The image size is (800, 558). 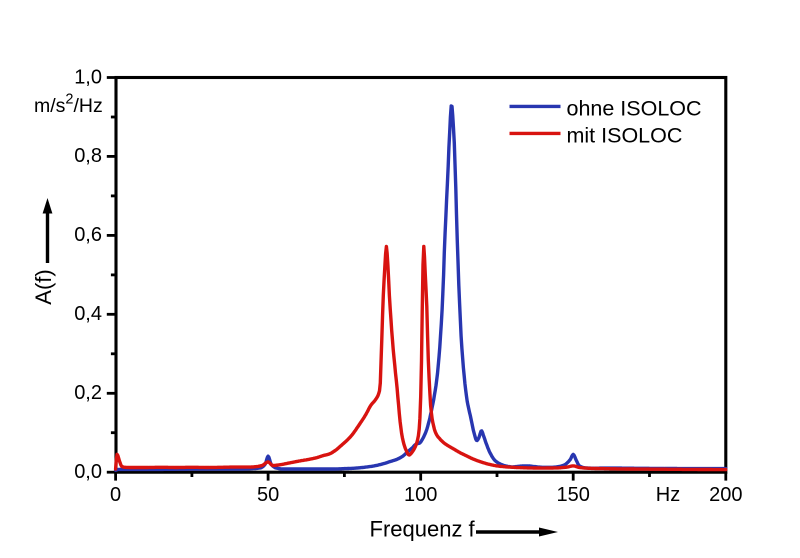 What do you see at coordinates (573, 495) in the screenshot?
I see `svg-text: 150` at bounding box center [573, 495].